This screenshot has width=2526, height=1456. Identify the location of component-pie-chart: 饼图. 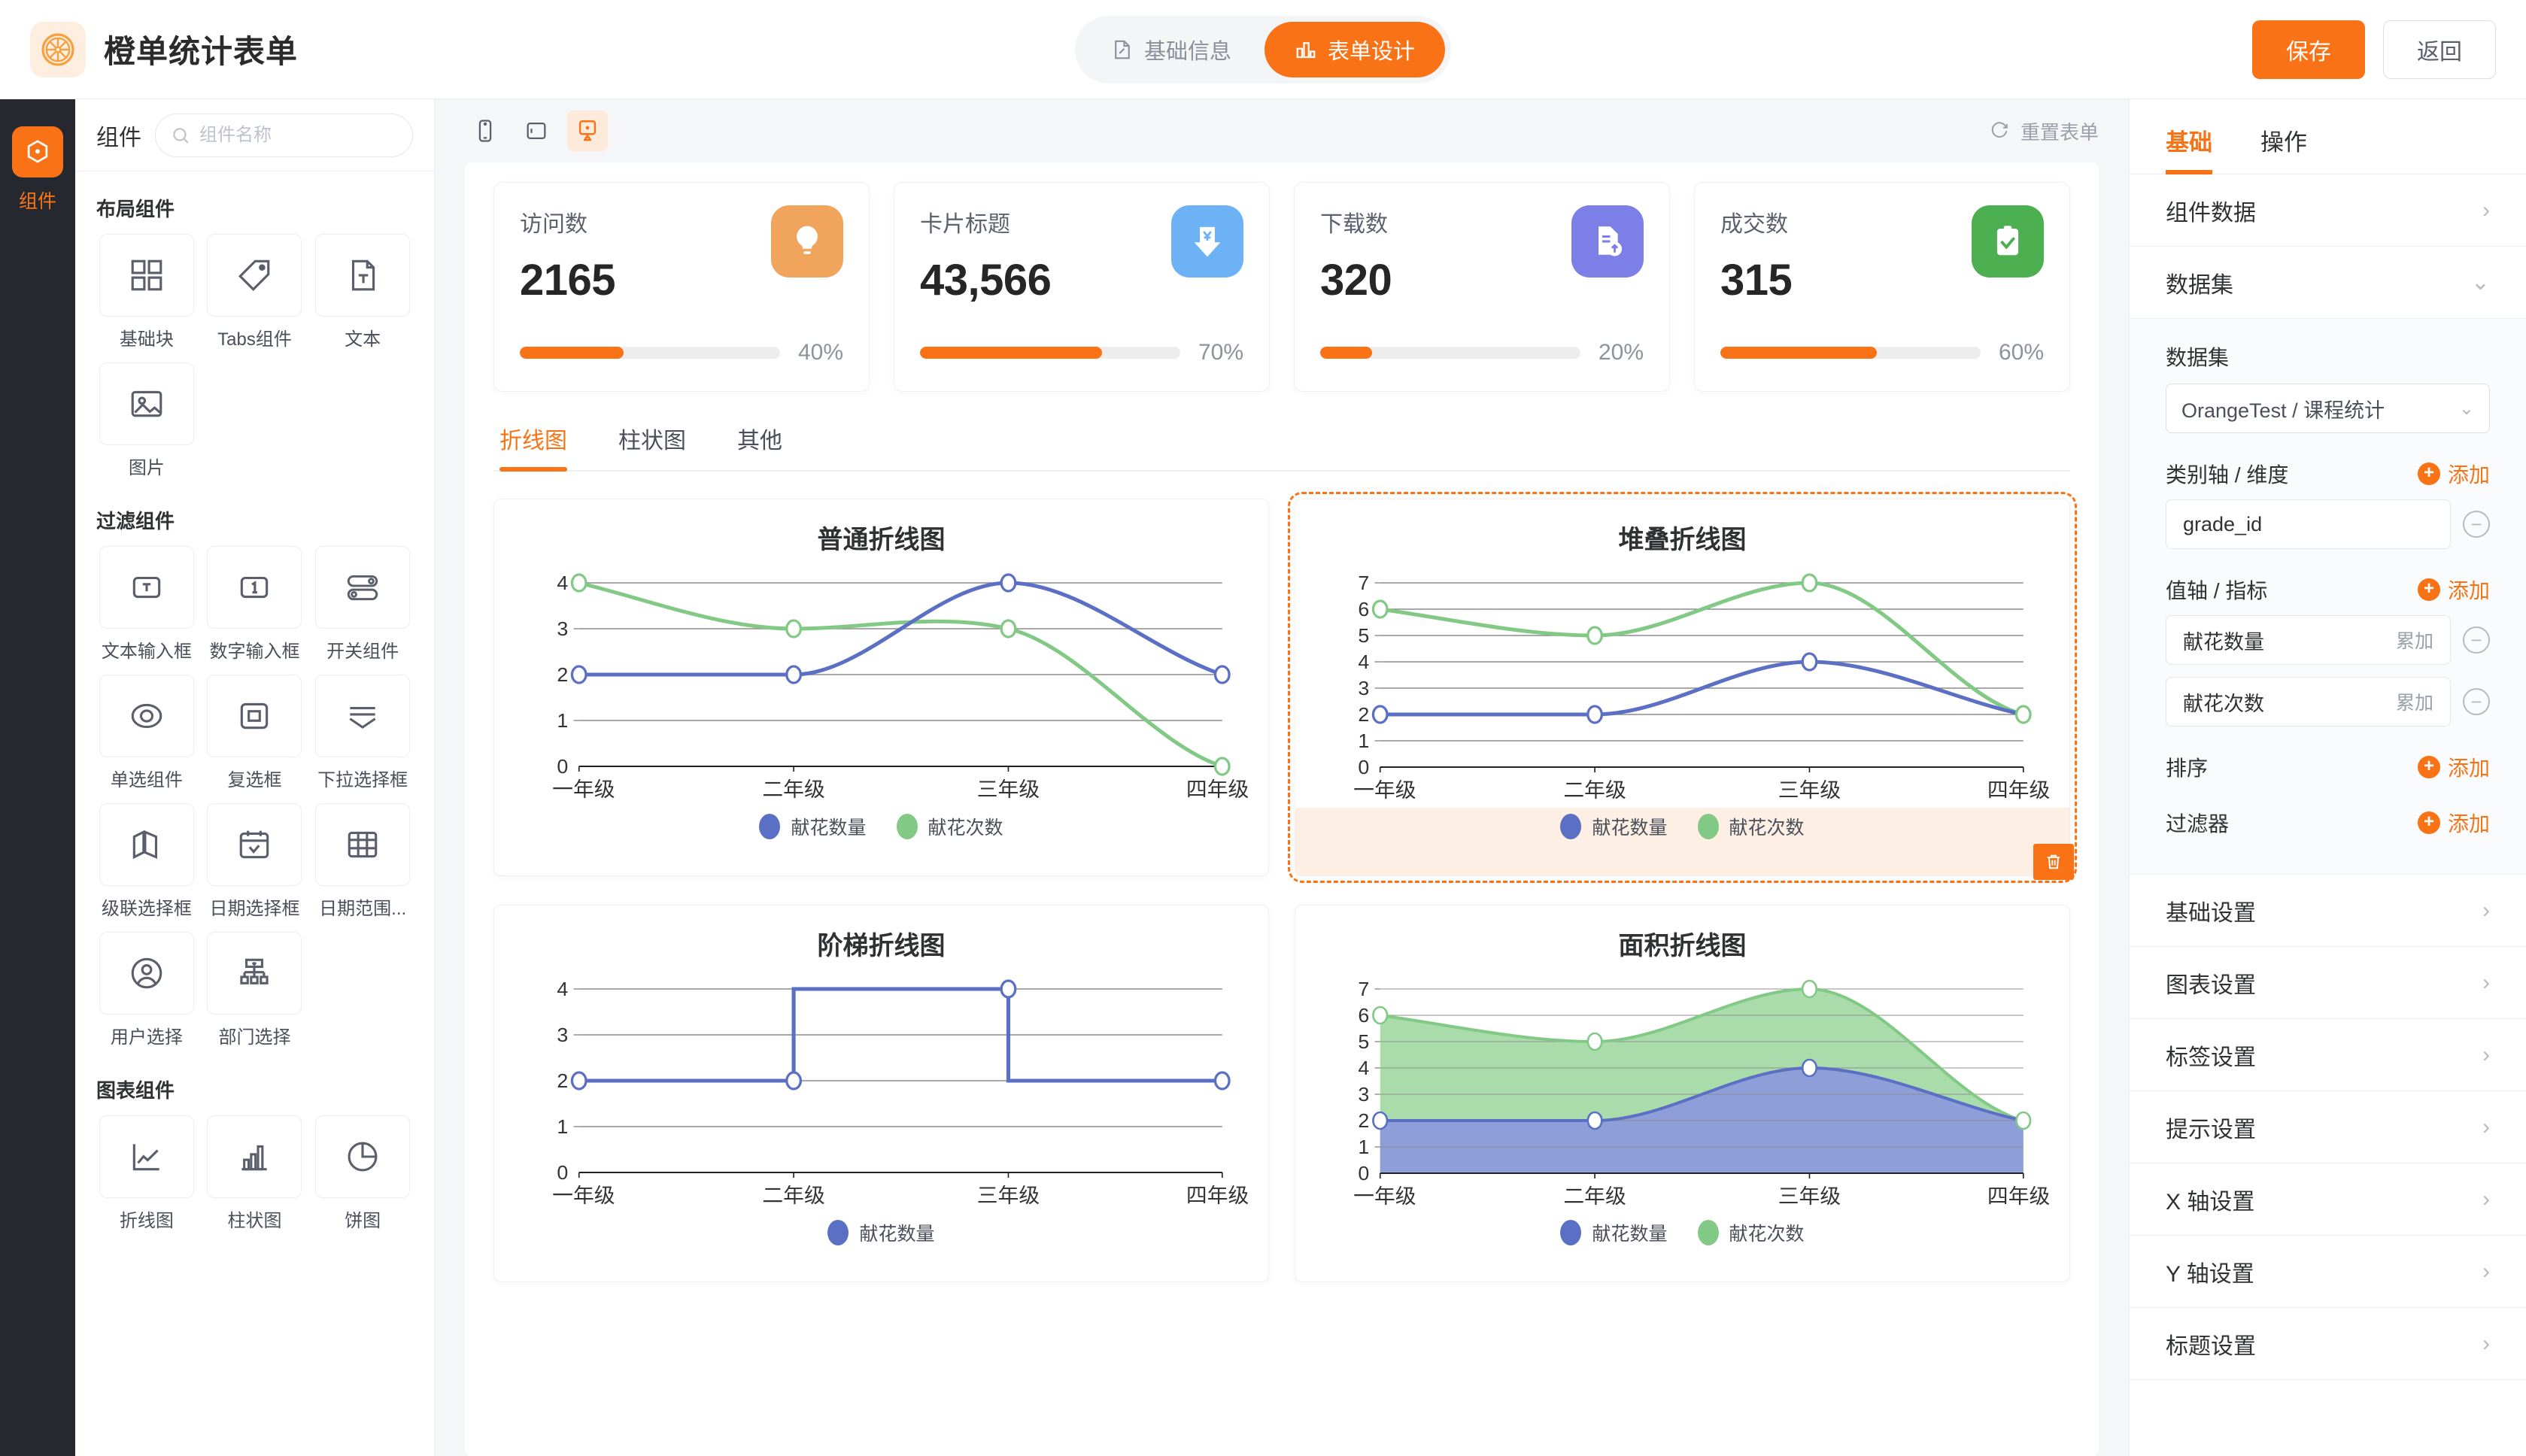
(362, 1175).